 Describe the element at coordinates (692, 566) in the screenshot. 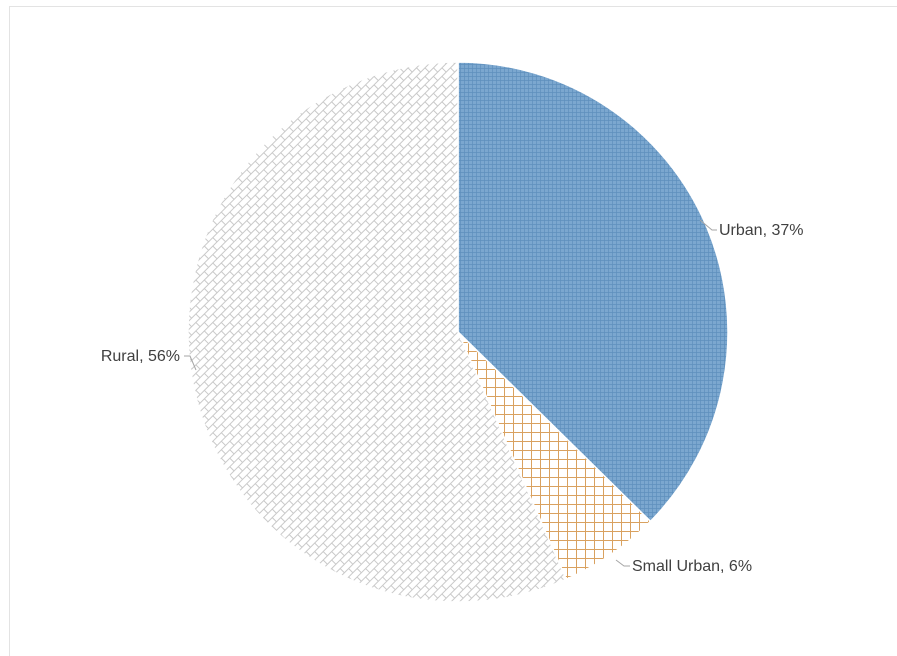

I see `data-label-small-urban: Small Urban, 6%` at that location.